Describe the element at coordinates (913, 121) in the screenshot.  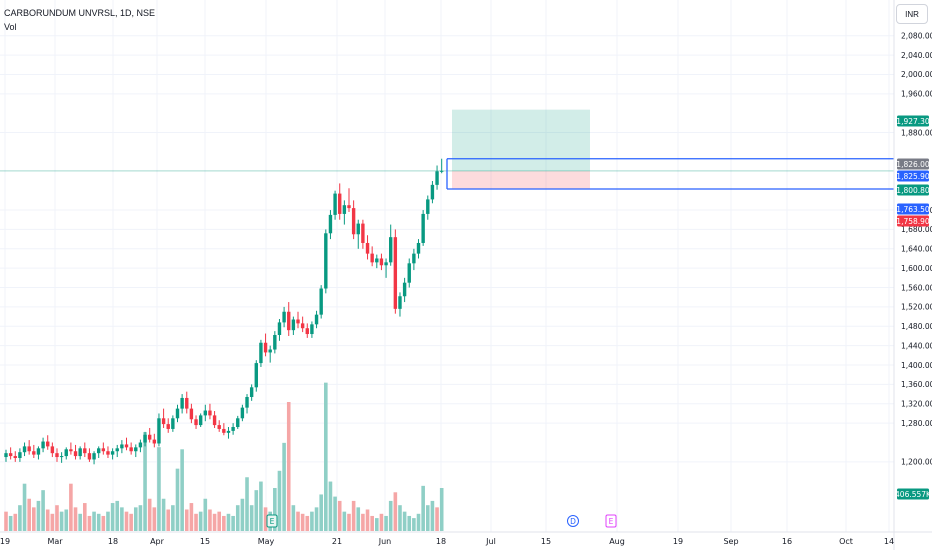
I see `price-tag: 1,927.30` at that location.